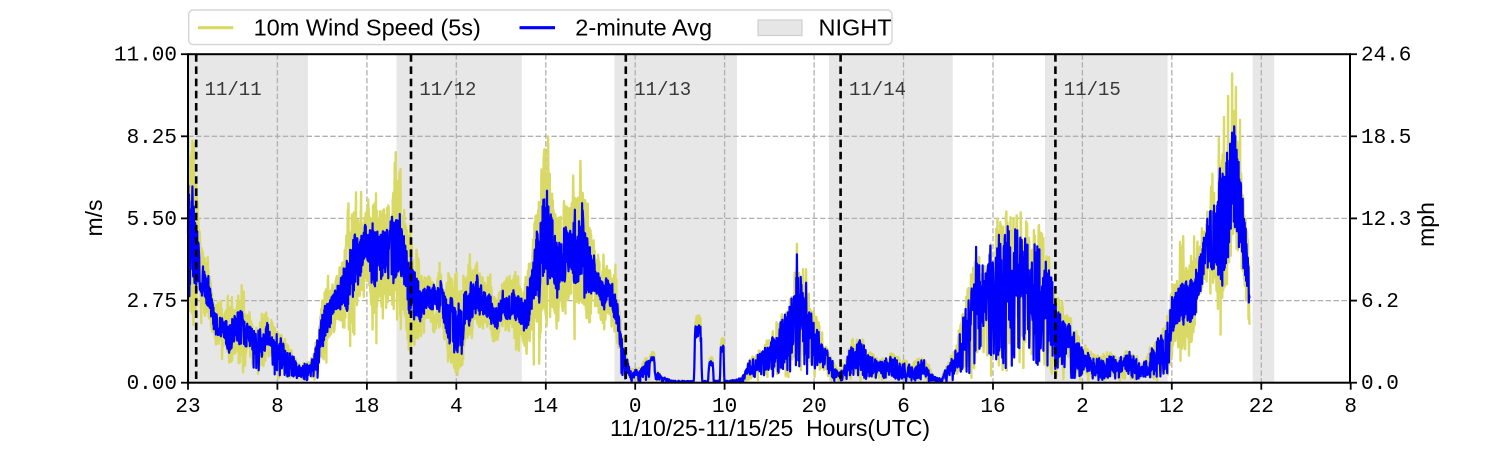 This screenshot has width=1500, height=450. Describe the element at coordinates (152, 302) in the screenshot. I see `svg-text: 2.75` at that location.